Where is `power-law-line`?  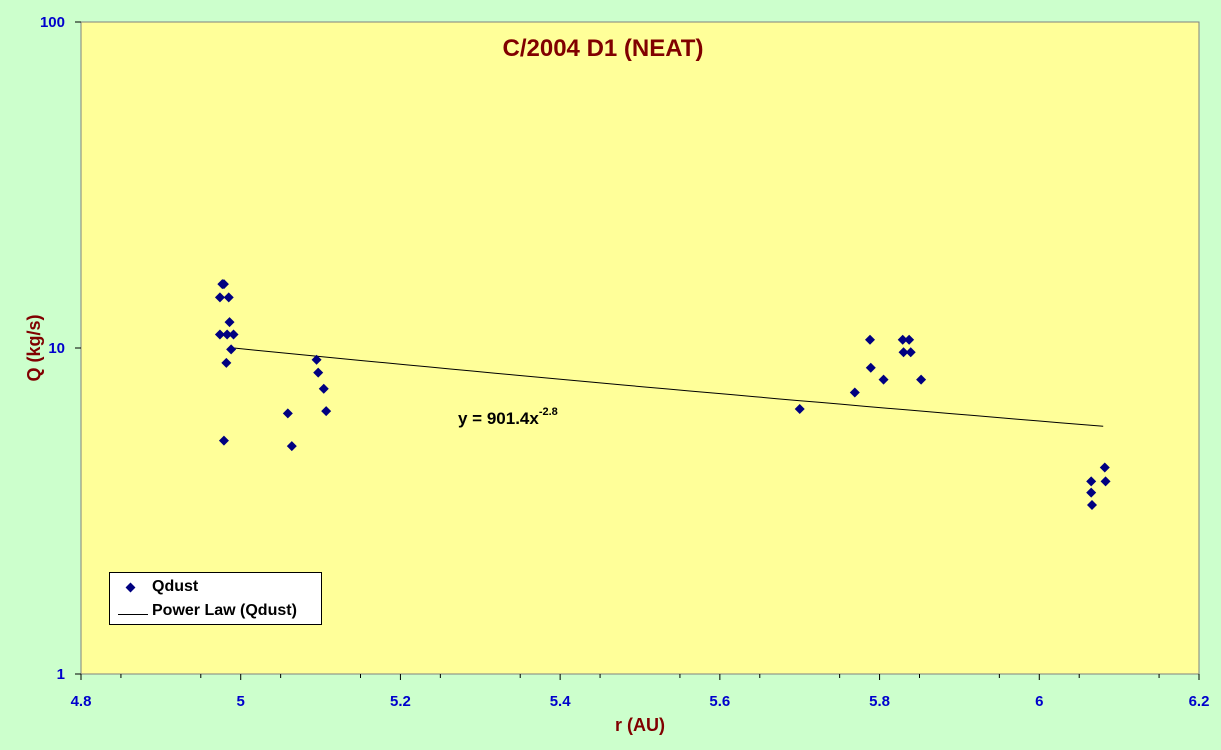 power-law-line is located at coordinates (668, 387).